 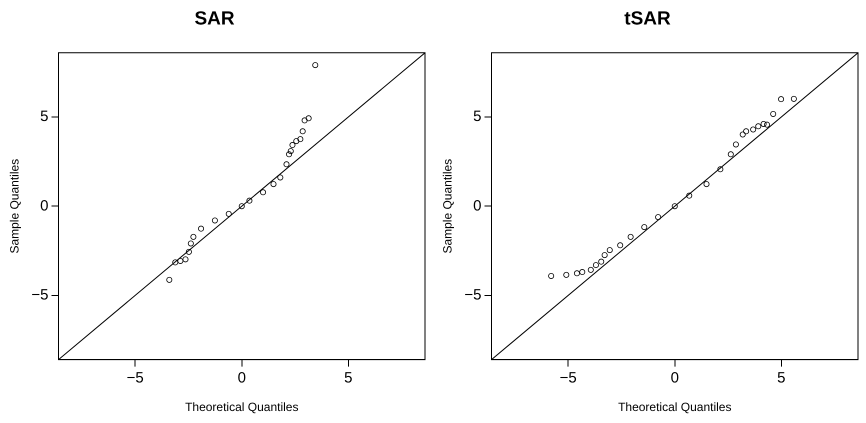 I want to click on chart-title: tSAR, so click(x=647, y=19).